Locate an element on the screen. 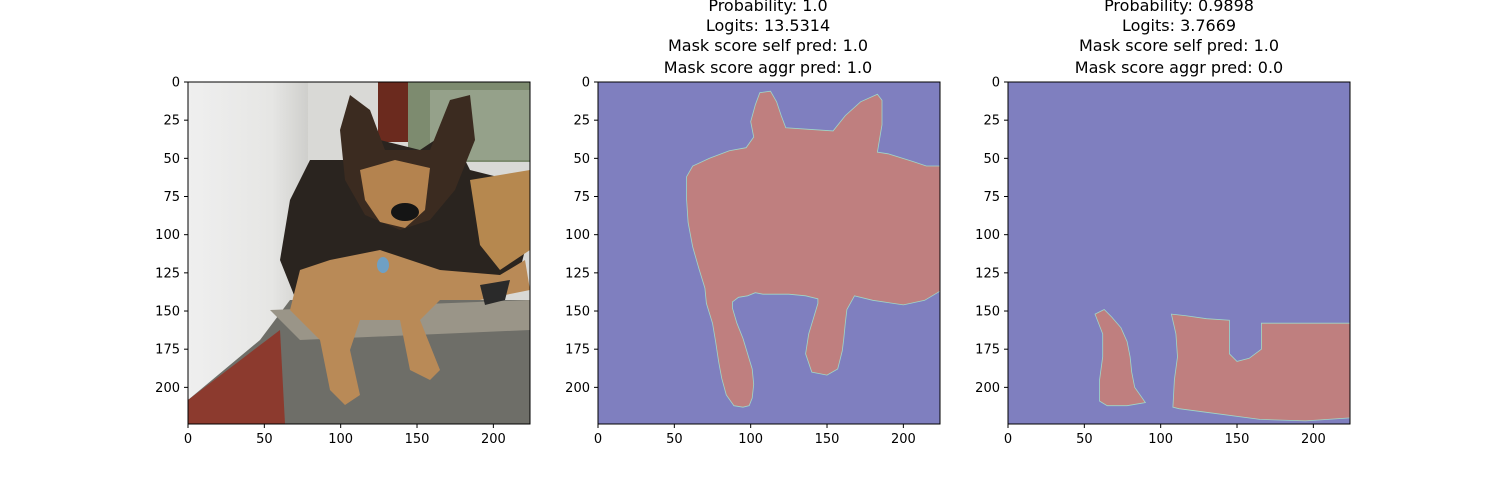  title-line-1: Probability: 0.9898 is located at coordinates (1179, 7).